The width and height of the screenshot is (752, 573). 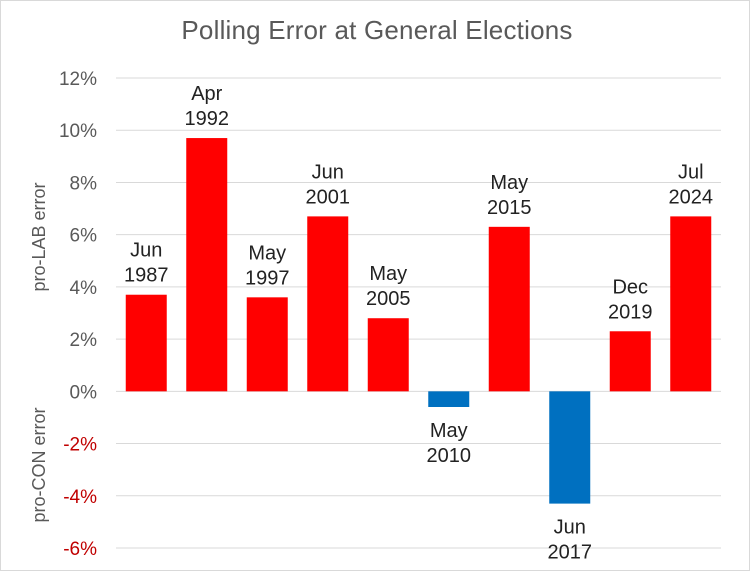 What do you see at coordinates (39, 236) in the screenshot?
I see `y-axis-label-positive: pro-LAB error` at bounding box center [39, 236].